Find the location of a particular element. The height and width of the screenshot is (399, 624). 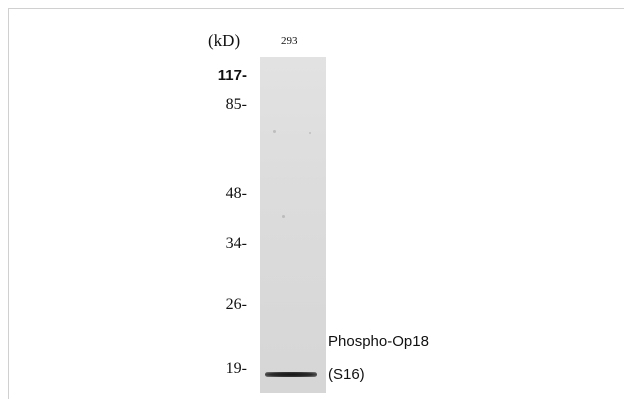

marker-26: 26- is located at coordinates (236, 304).